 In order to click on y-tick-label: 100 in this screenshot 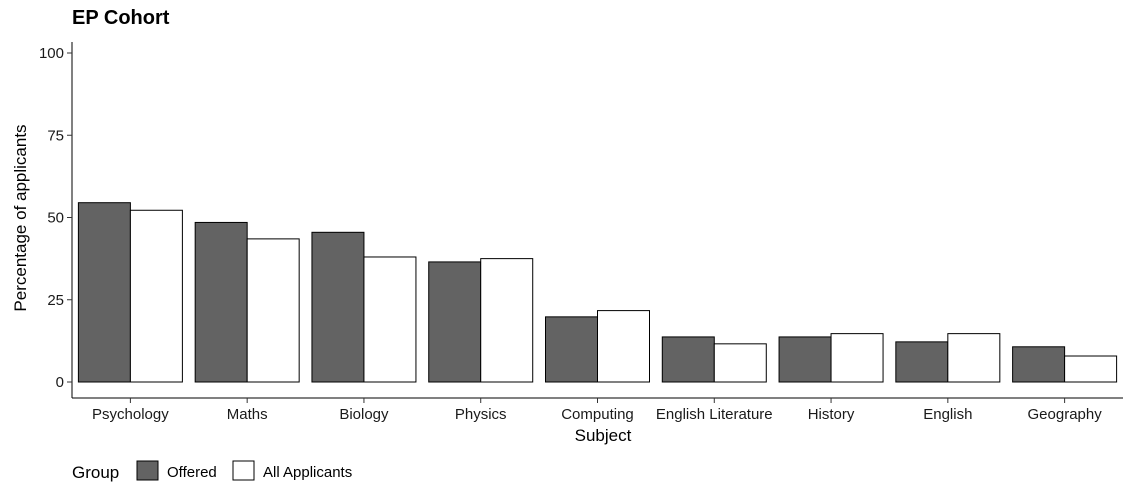, I will do `click(51, 53)`.